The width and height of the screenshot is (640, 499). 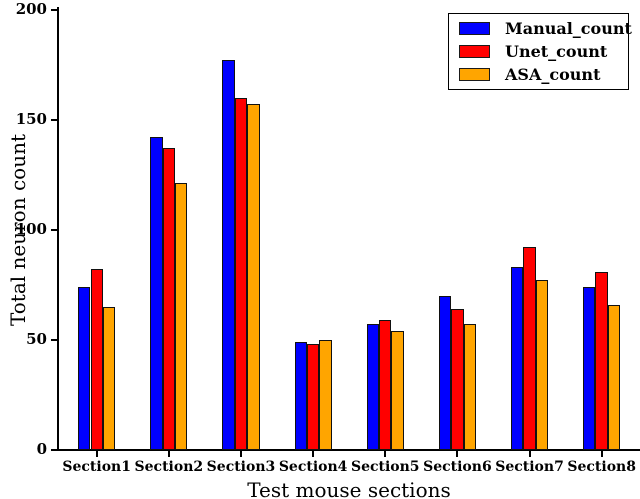 I want to click on x-tick-section6, so click(x=457, y=454).